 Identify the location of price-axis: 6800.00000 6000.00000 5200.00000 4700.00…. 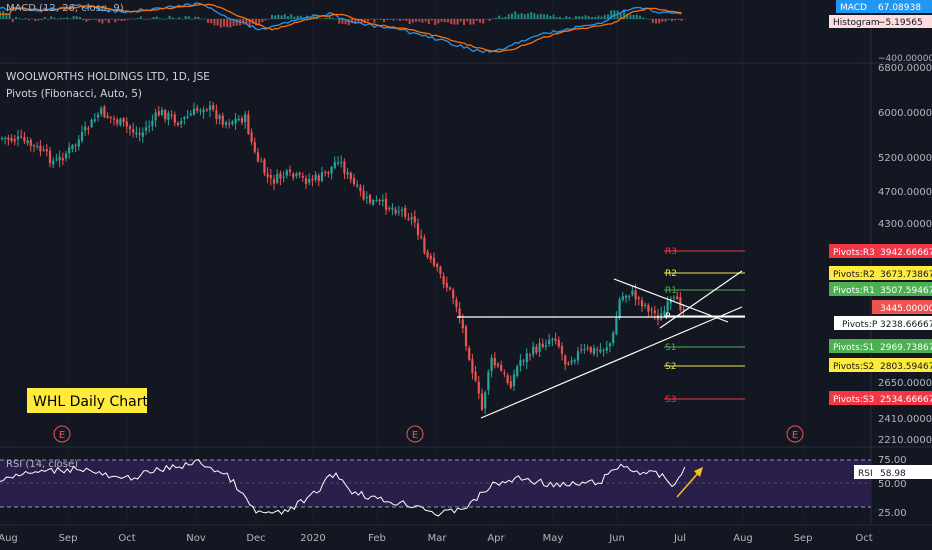
(905, 254).